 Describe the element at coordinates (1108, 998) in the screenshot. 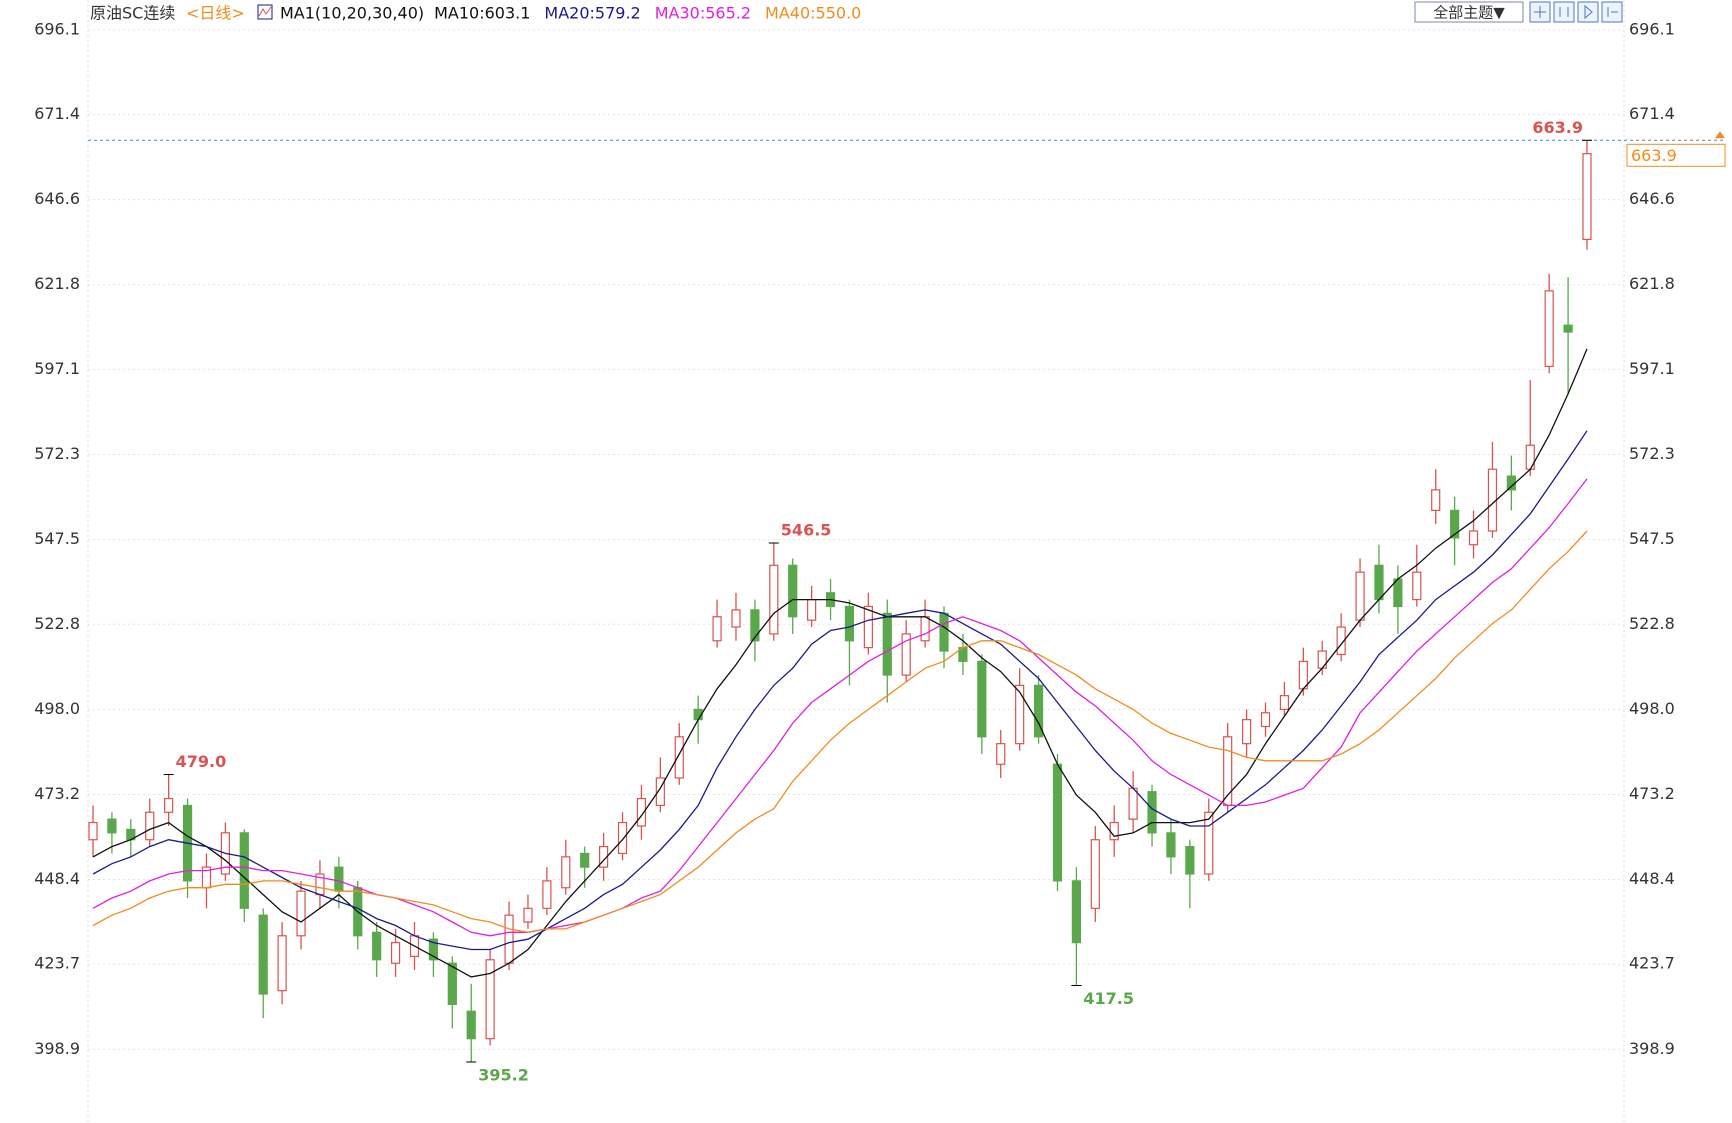

I see `extreme-label: 417.5` at that location.